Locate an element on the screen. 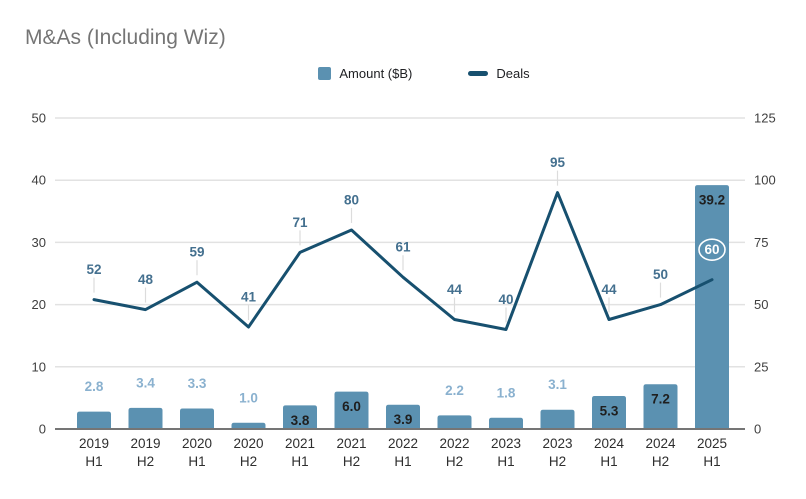  bar-2023-H2 is located at coordinates (557, 419).